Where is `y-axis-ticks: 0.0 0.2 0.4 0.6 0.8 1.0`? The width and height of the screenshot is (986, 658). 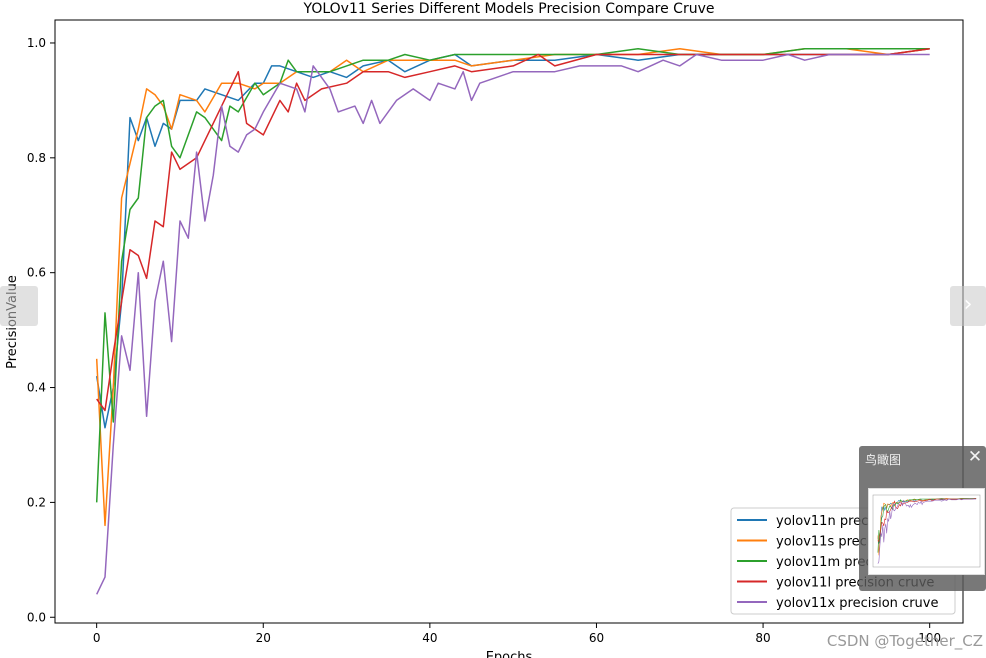 y-axis-ticks: 0.0 0.2 0.4 0.6 0.8 1.0 is located at coordinates (41, 330).